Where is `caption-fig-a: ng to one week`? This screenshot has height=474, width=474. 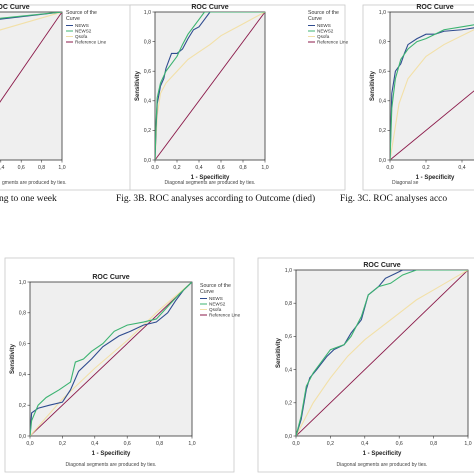 caption-fig-a: ng to one week is located at coordinates (28, 199).